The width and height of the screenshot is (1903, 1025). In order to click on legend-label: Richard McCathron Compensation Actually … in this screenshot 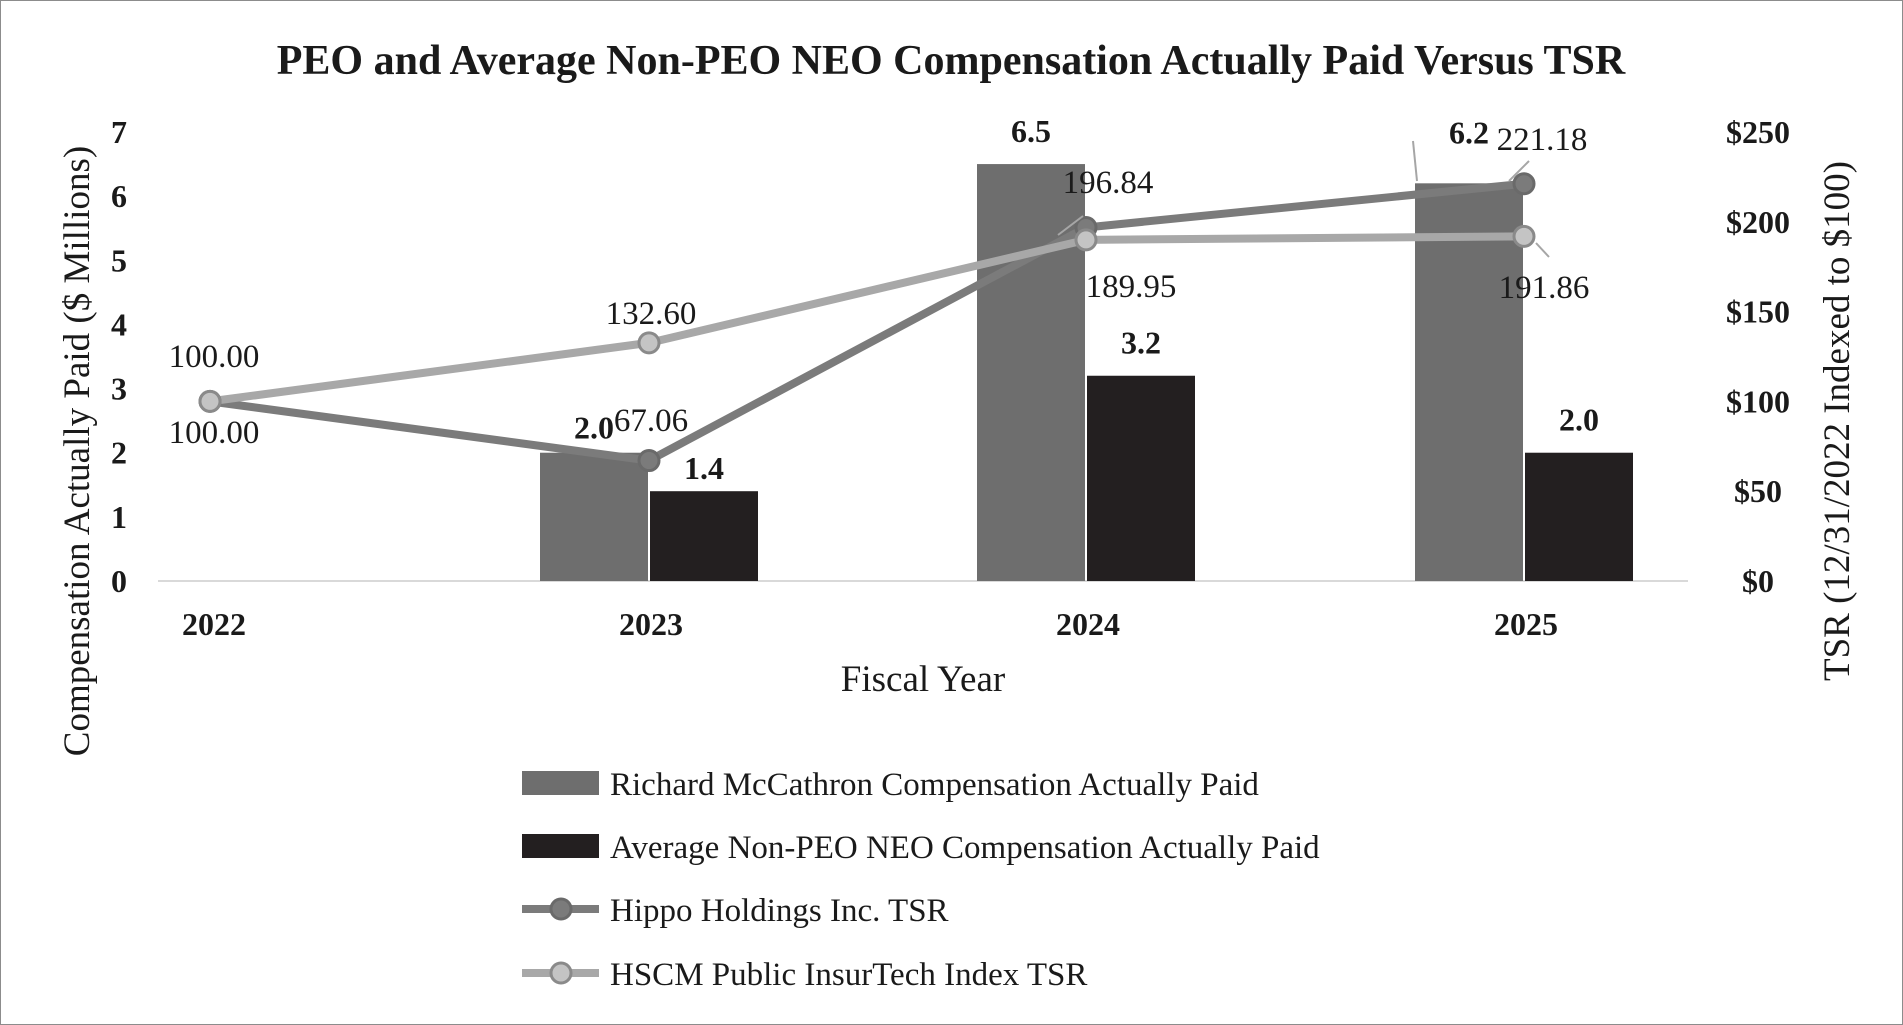, I will do `click(934, 785)`.